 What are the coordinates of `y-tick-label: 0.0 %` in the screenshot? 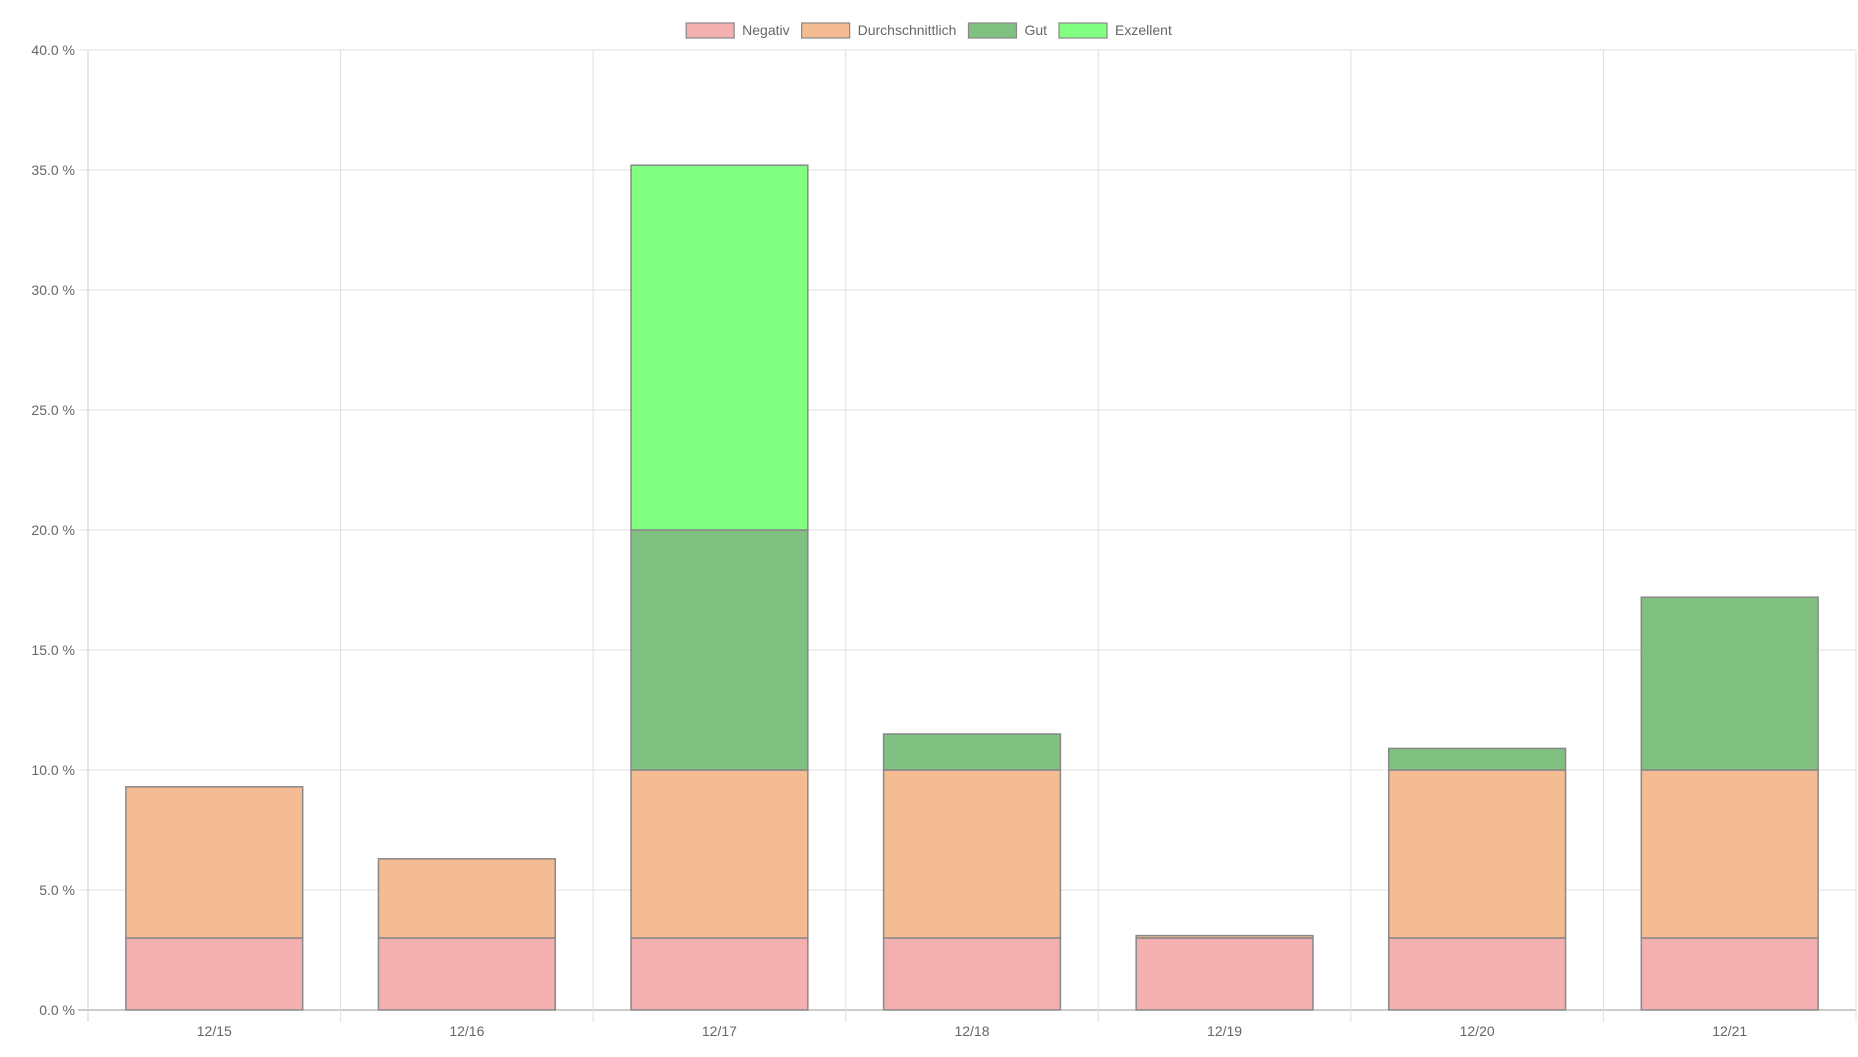 It's located at (57, 1010).